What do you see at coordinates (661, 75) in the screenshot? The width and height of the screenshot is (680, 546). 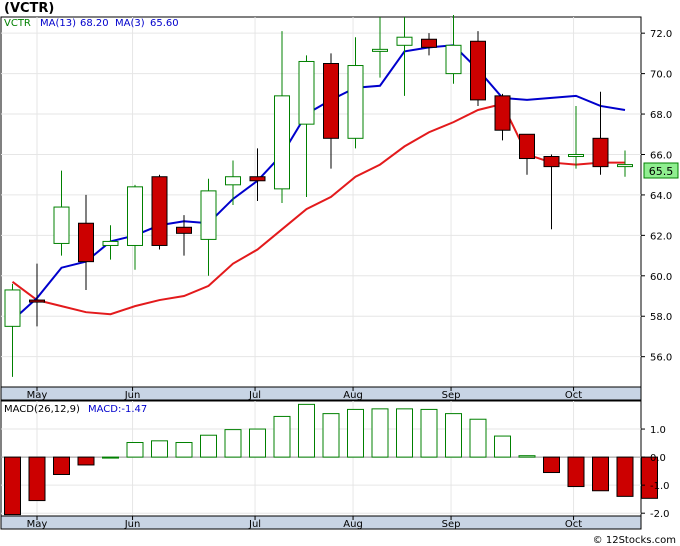 I see `price-y-tick-label: 70.0` at bounding box center [661, 75].